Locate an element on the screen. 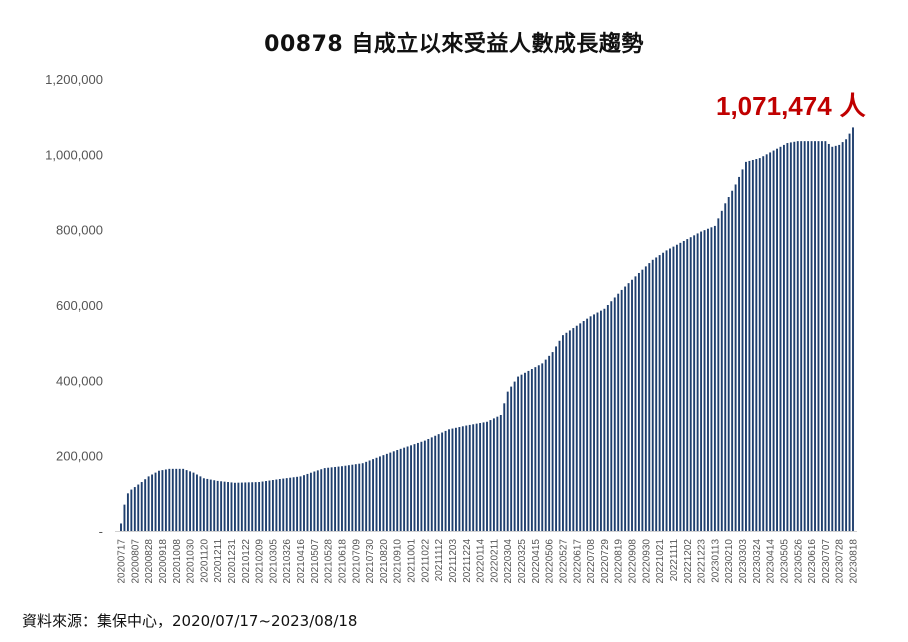  x-tick-label: 20220304 is located at coordinates (508, 561).